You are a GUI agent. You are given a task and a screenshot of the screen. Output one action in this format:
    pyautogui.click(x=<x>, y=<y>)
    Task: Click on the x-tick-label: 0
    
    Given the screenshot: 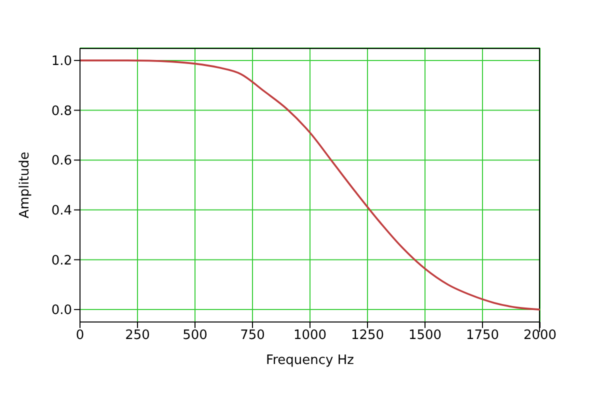 What is the action you would take?
    pyautogui.click(x=80, y=336)
    